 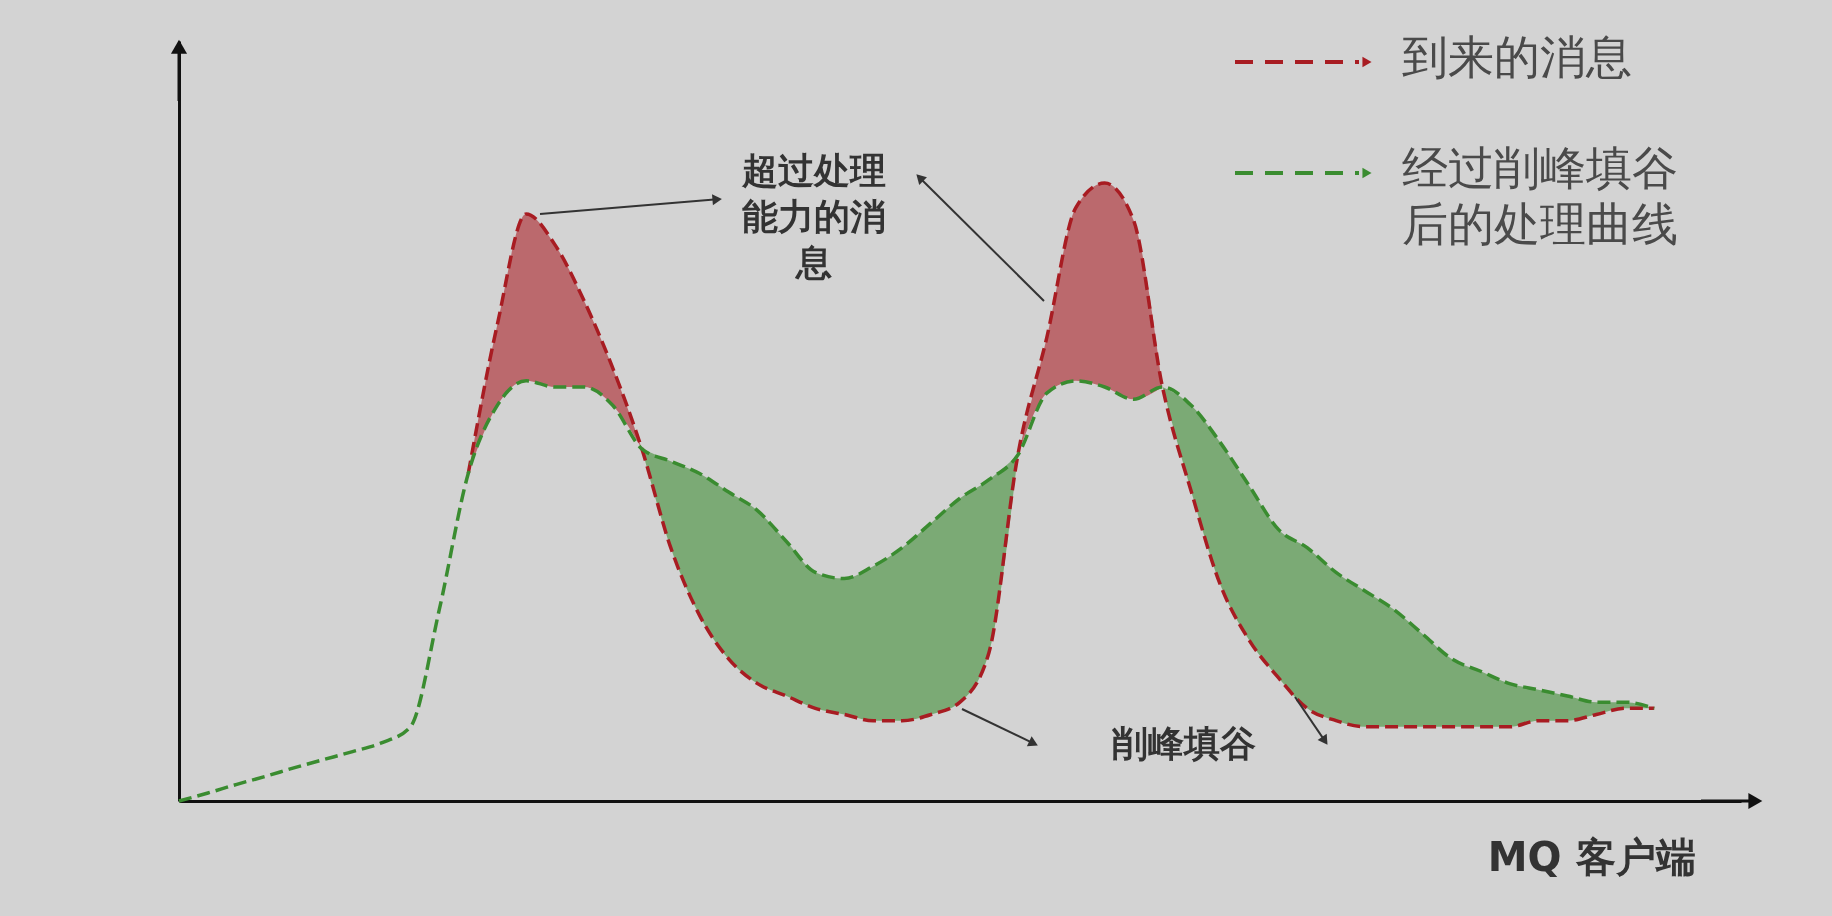 What do you see at coordinates (1183, 744) in the screenshot?
I see `annotation: 削峰填谷` at bounding box center [1183, 744].